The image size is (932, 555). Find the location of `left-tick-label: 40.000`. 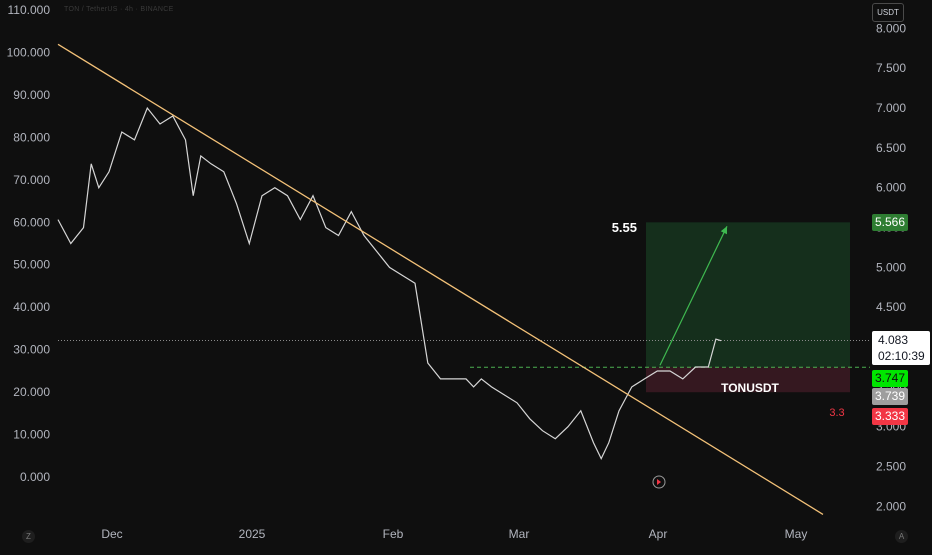

left-tick-label: 40.000 is located at coordinates (31, 307).